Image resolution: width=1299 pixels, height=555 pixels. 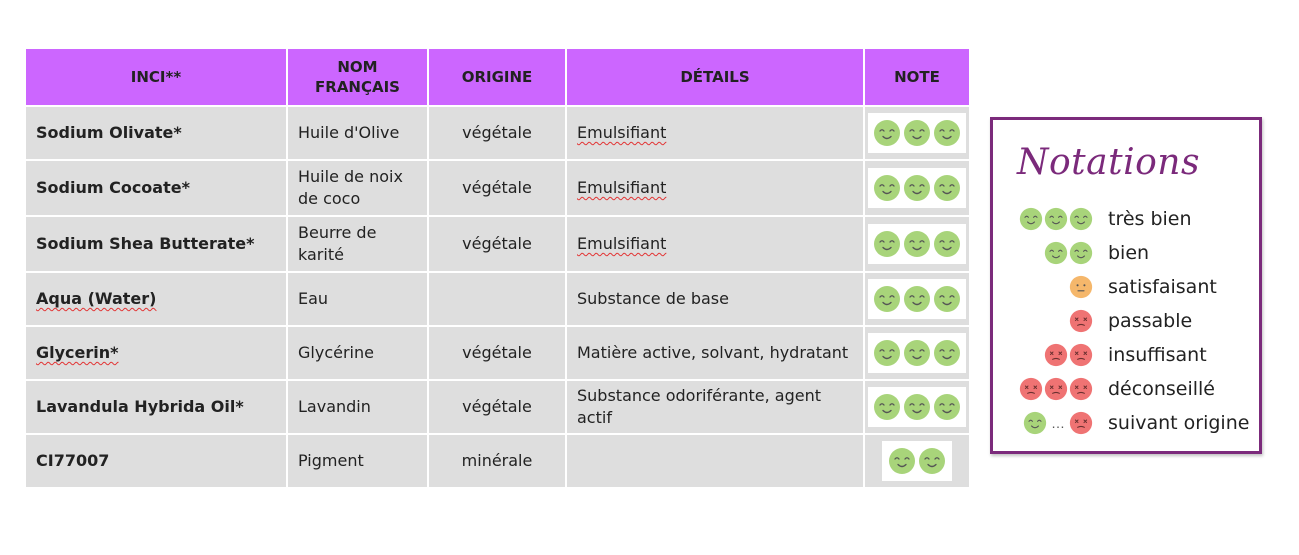 I want to click on inci-name: Aqua (Water), so click(x=96, y=298).